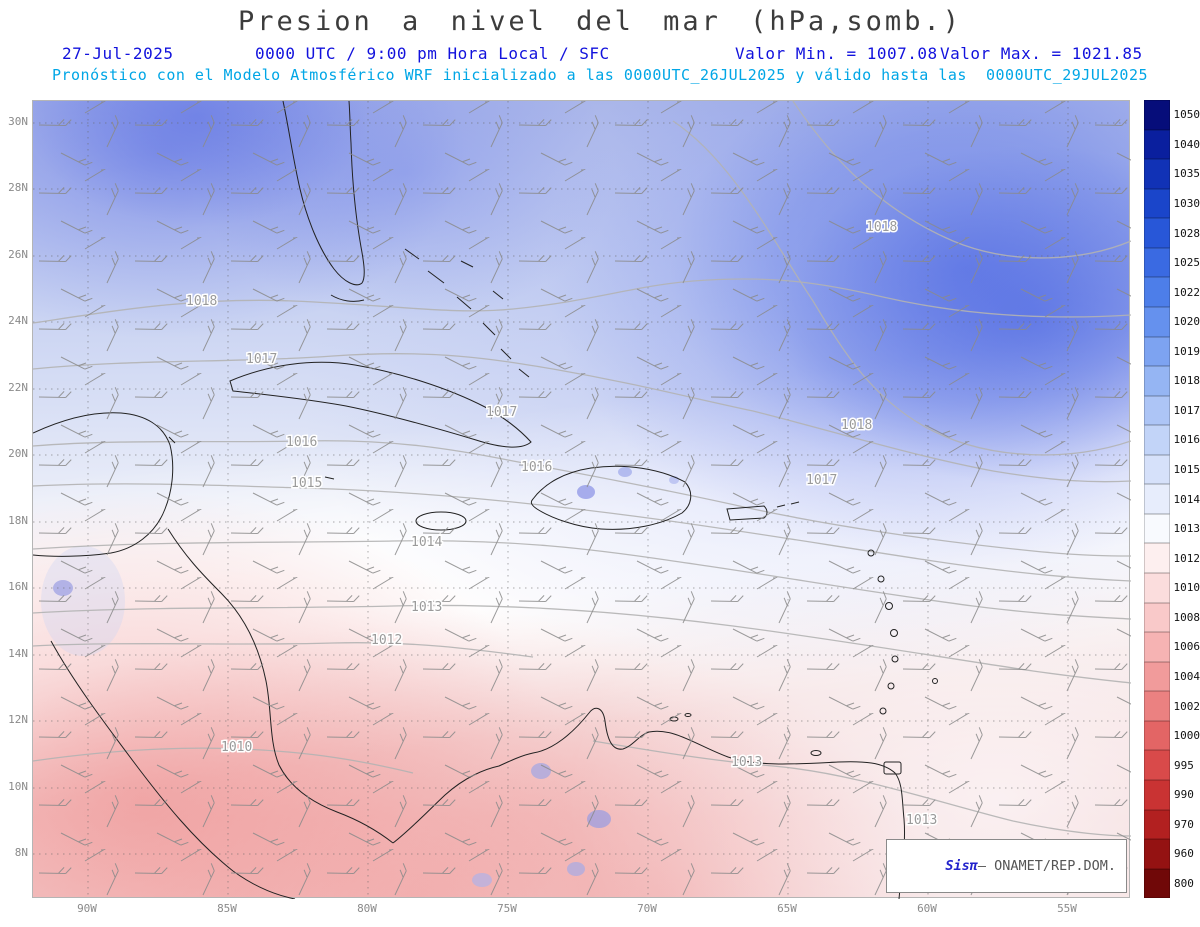  I want to click on colorbar-tick-label: 1012, so click(1186, 558).